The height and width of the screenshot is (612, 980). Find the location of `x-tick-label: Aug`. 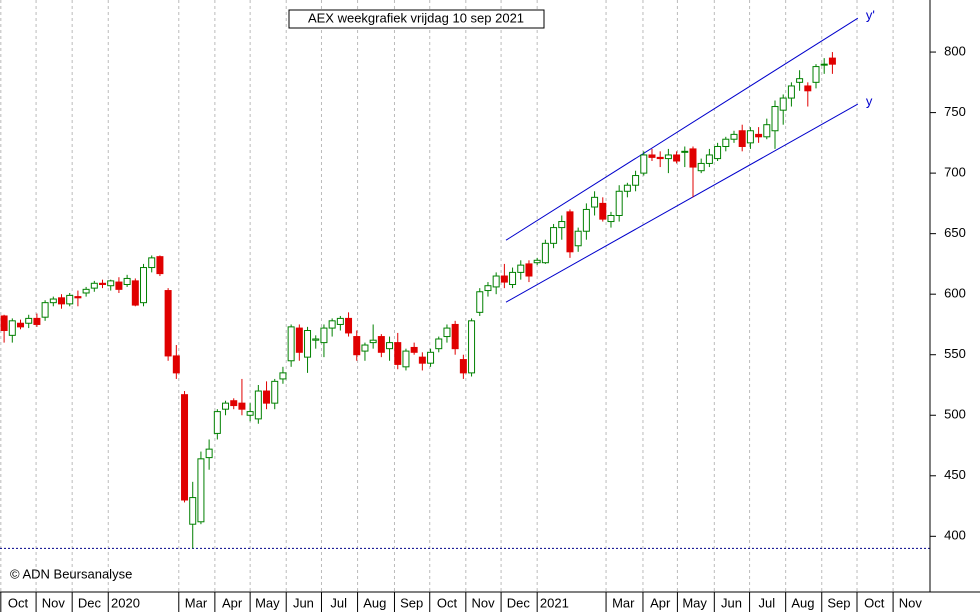

x-tick-label: Aug is located at coordinates (802, 602).